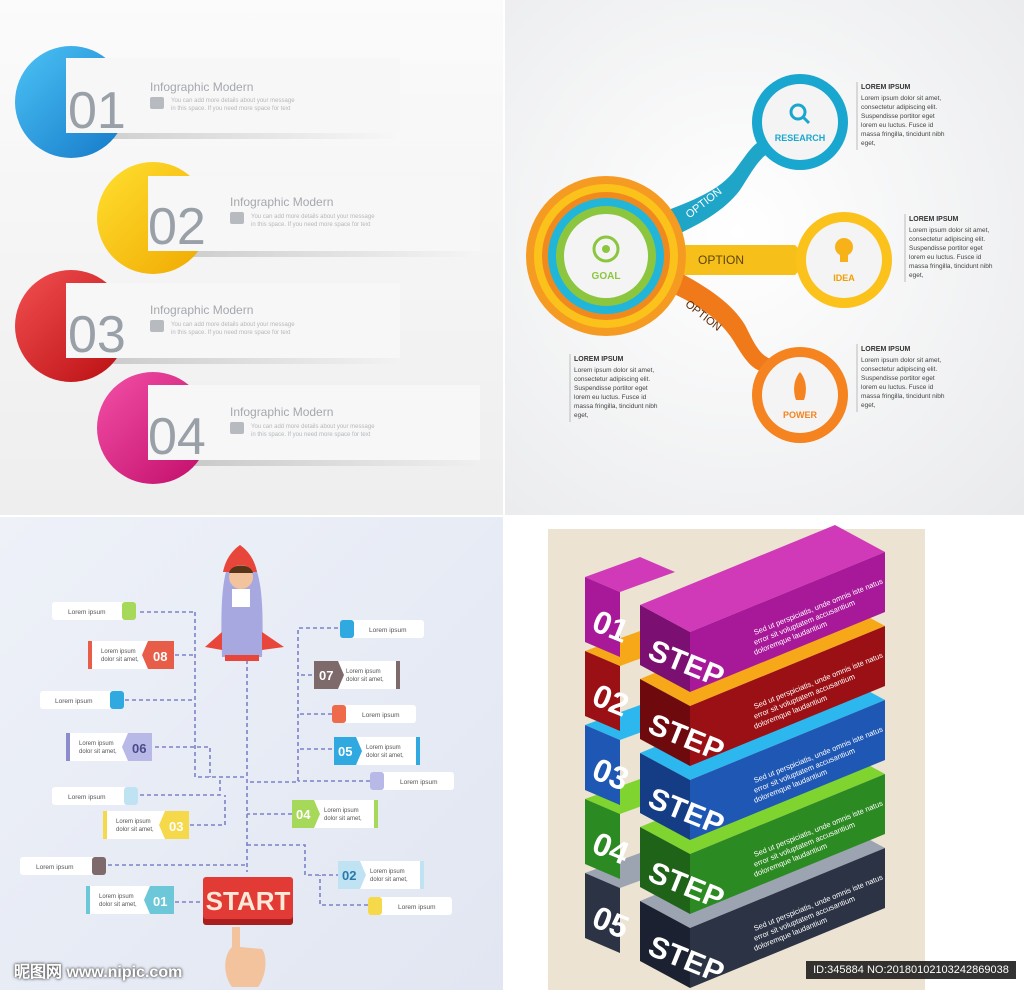 The width and height of the screenshot is (1024, 990). What do you see at coordinates (844, 278) in the screenshot?
I see `idea-label: IDEA` at bounding box center [844, 278].